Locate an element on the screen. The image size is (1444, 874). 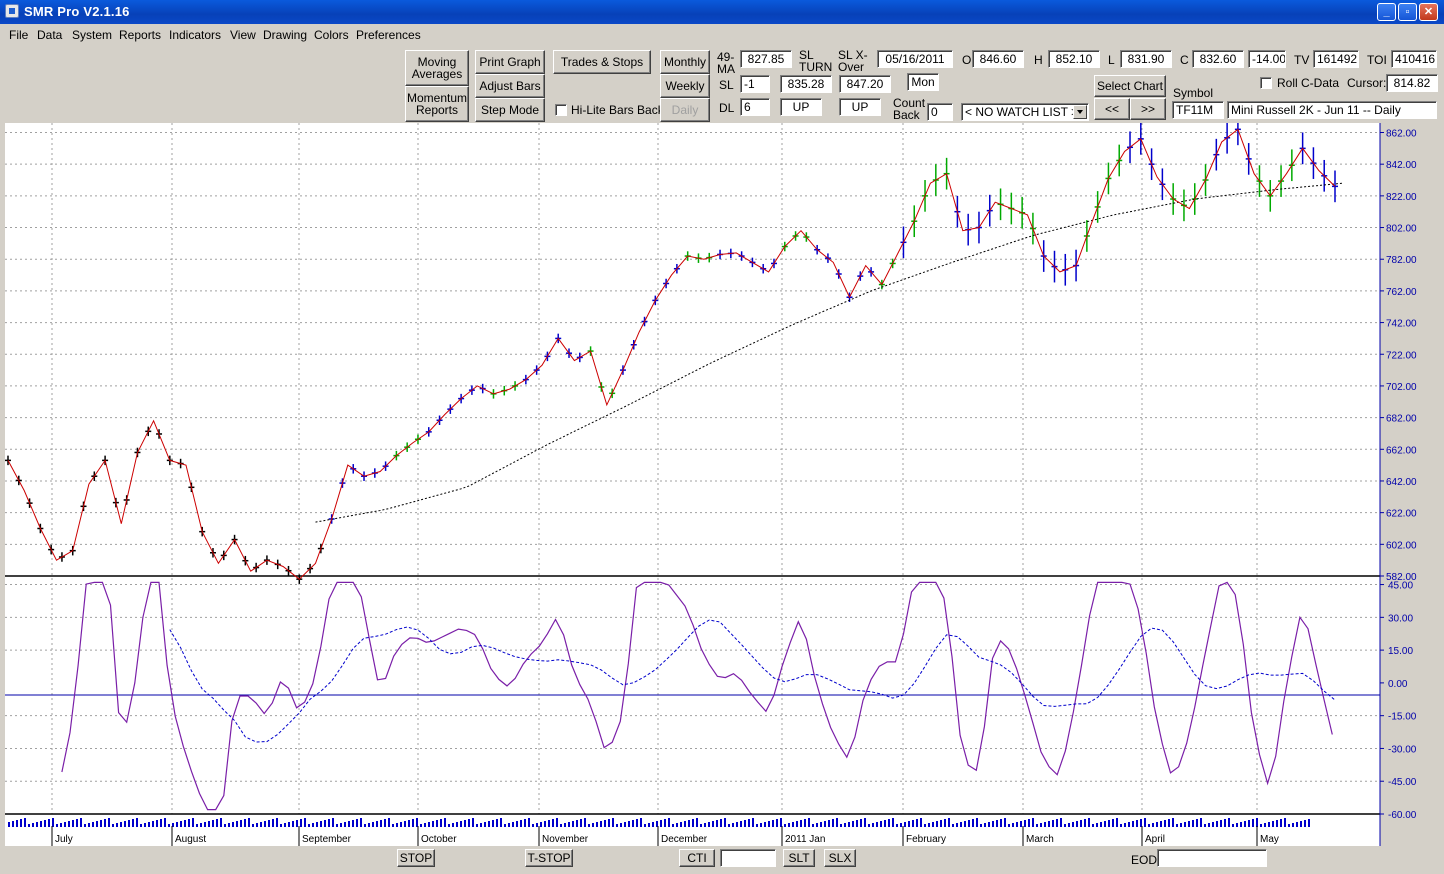
minimize-button: _ is located at coordinates (1386, 12).